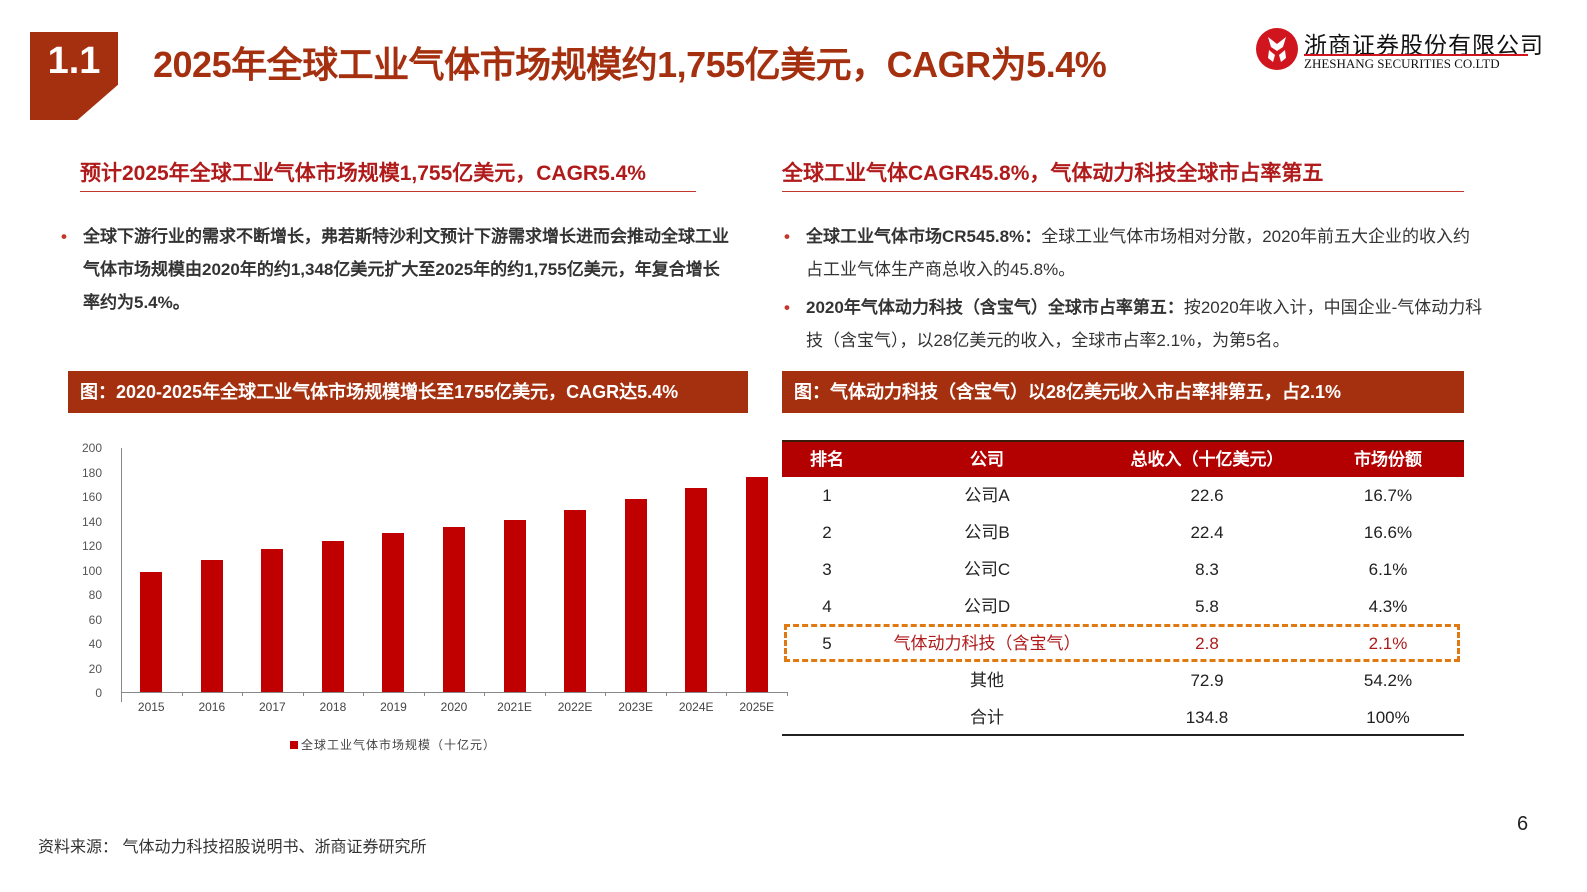 This screenshot has width=1587, height=892. Describe the element at coordinates (1123, 458) in the screenshot. I see `table-header: 排名 公司 总收入（十亿美元） 市场份额` at that location.